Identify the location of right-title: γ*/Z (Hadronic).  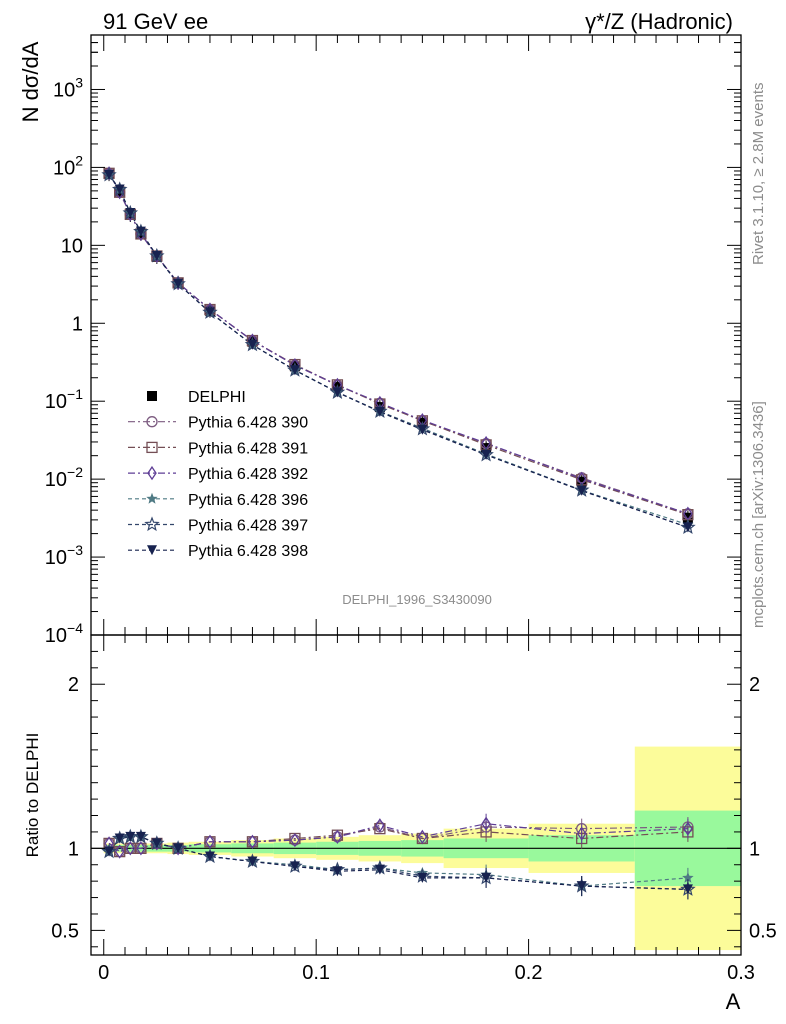
(659, 21).